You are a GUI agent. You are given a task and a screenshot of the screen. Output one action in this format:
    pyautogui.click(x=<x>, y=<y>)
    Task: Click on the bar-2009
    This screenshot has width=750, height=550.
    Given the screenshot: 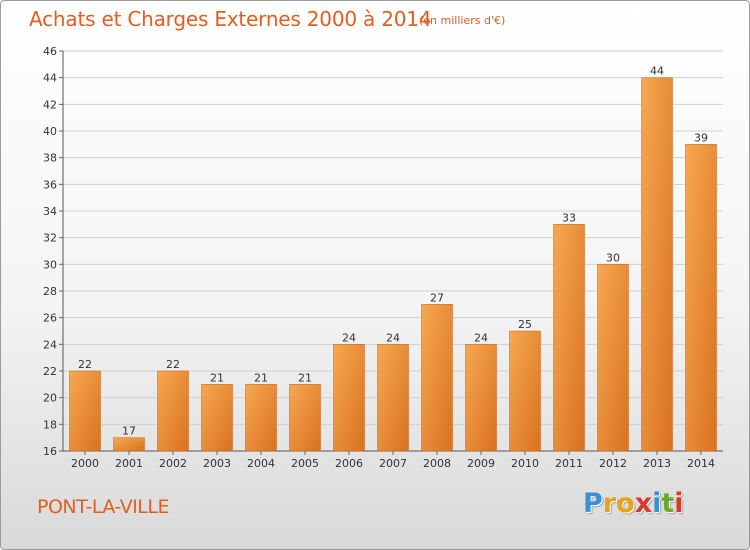 What is the action you would take?
    pyautogui.click(x=481, y=398)
    